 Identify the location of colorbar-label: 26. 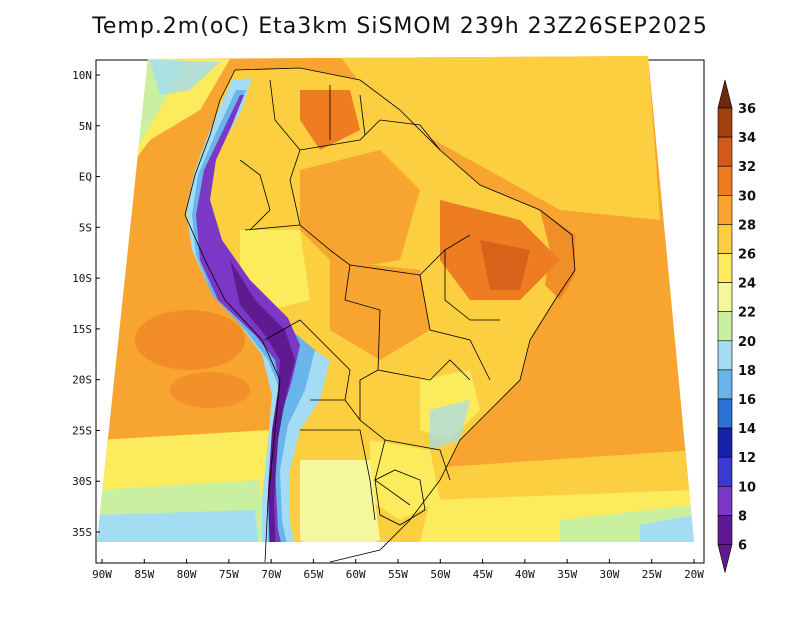
(747, 255).